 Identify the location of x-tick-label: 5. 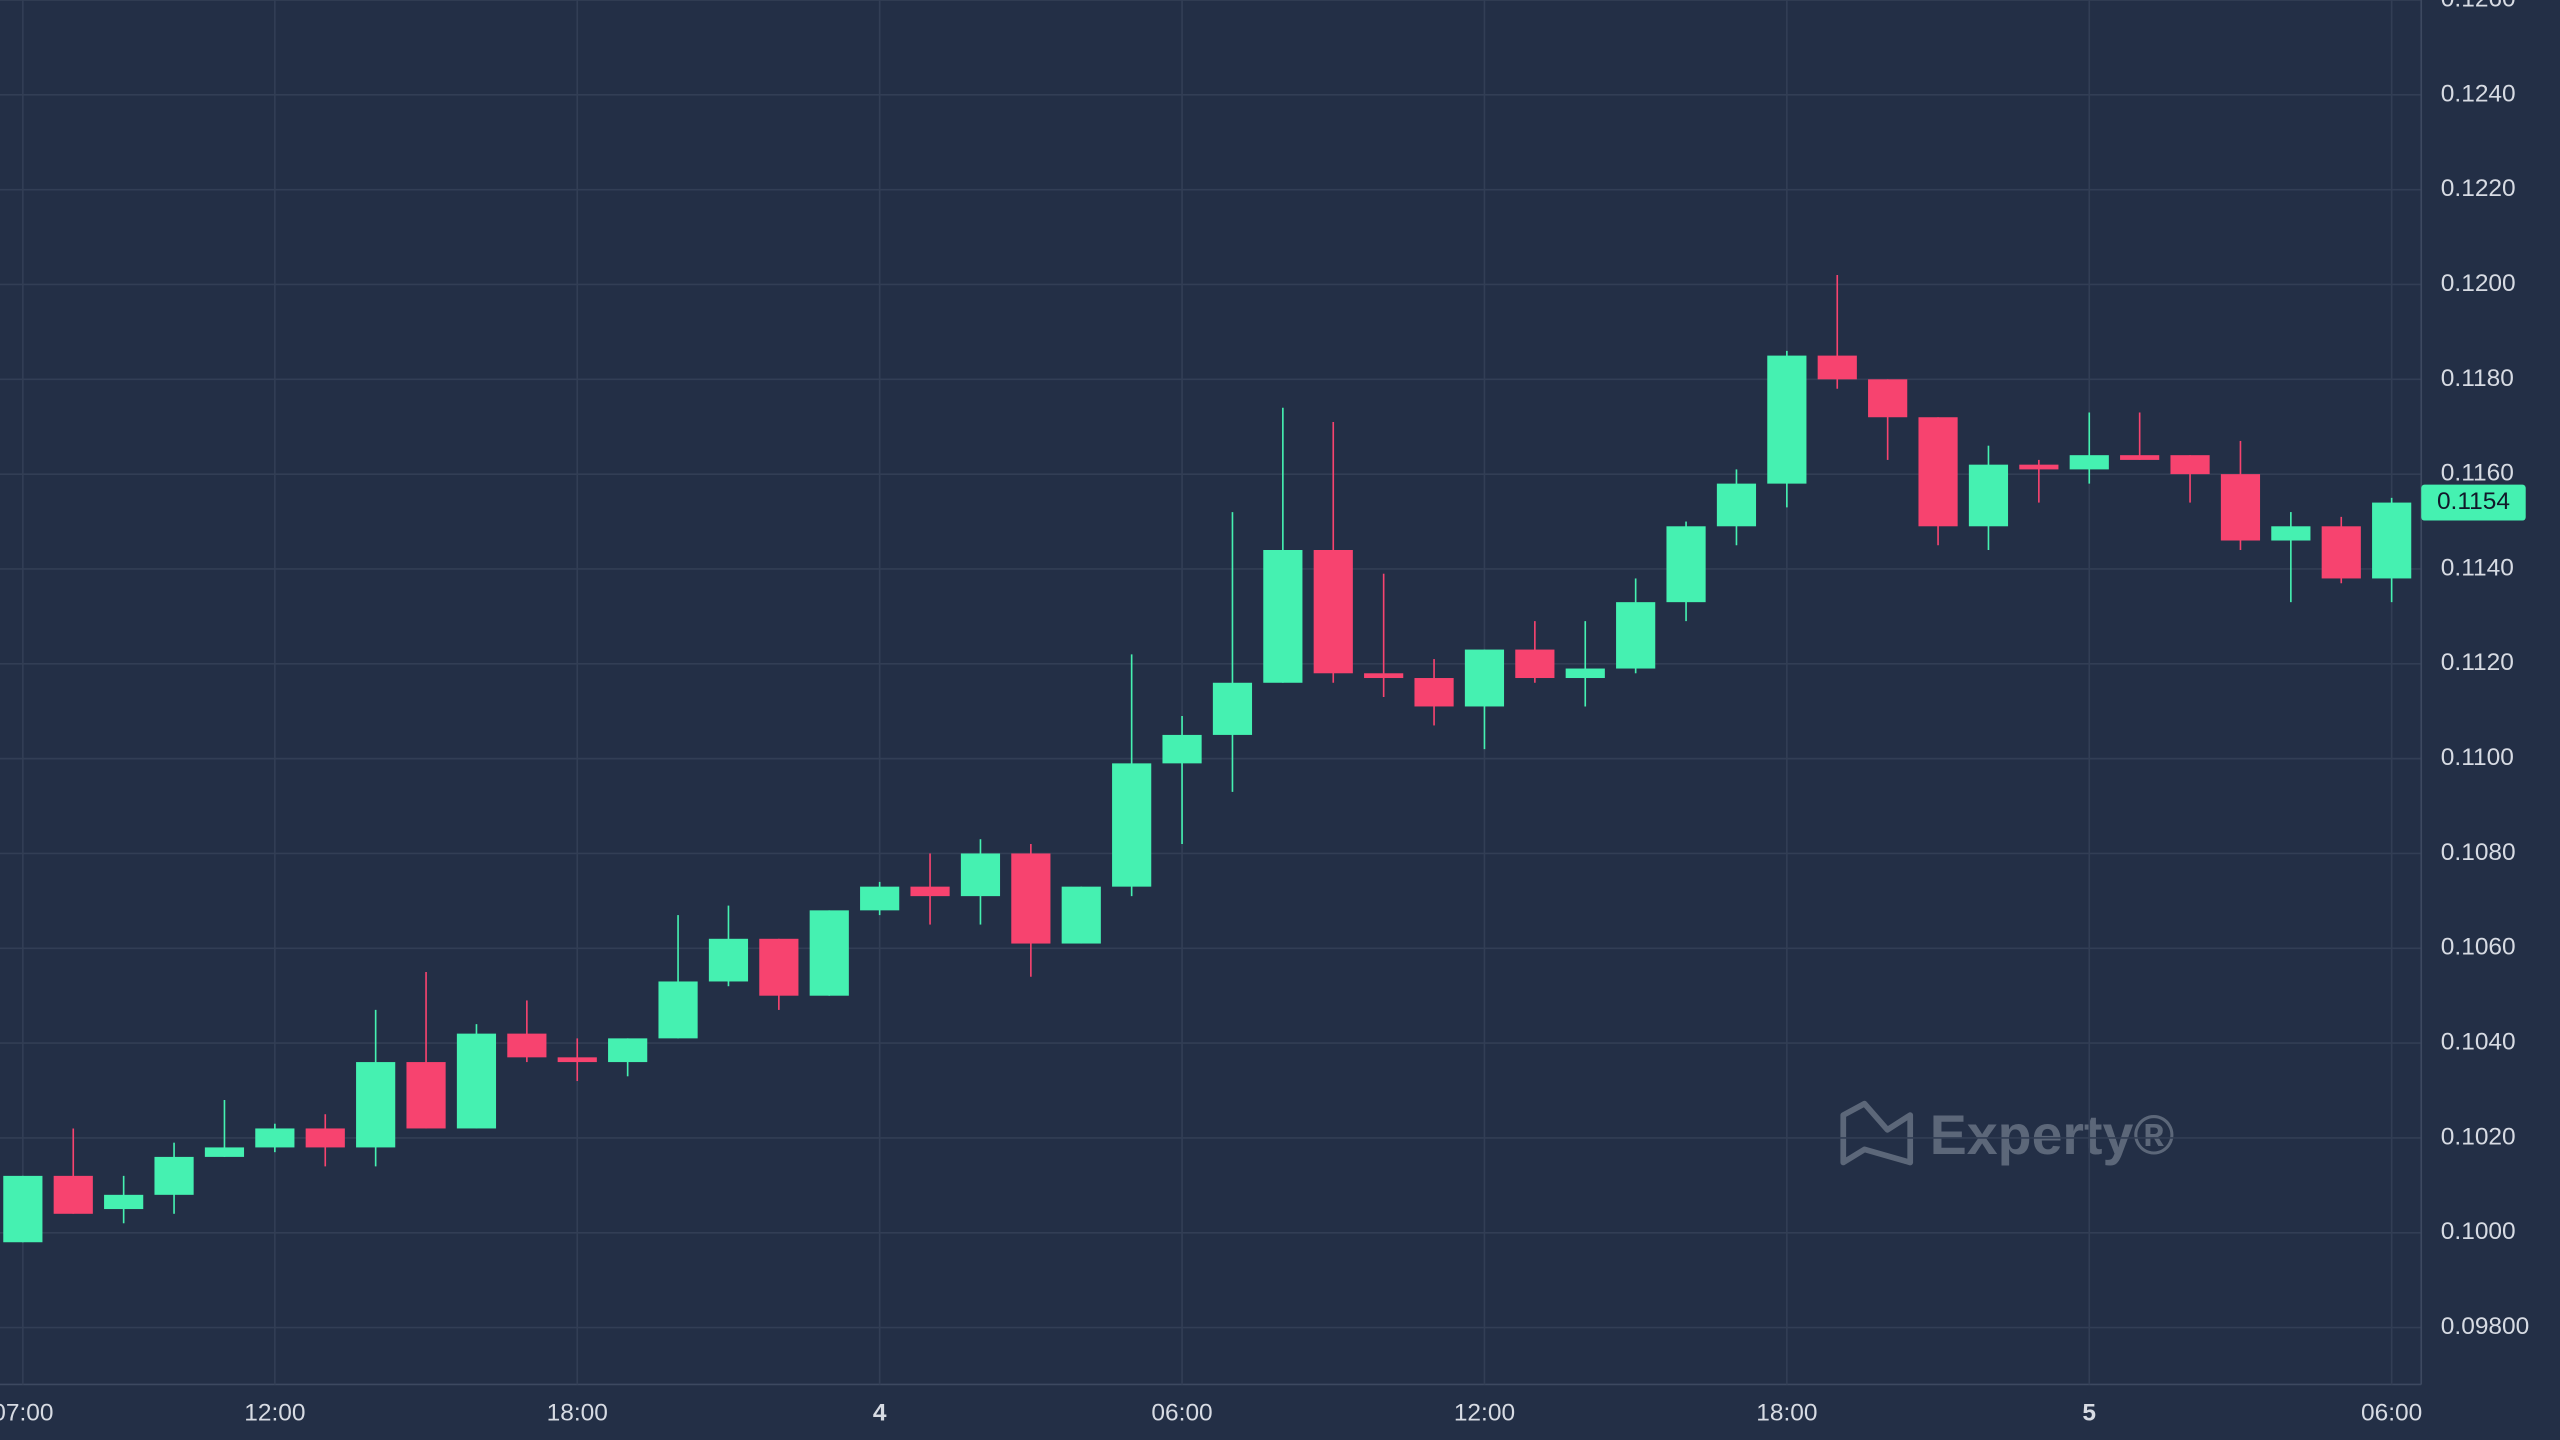
(2089, 1412).